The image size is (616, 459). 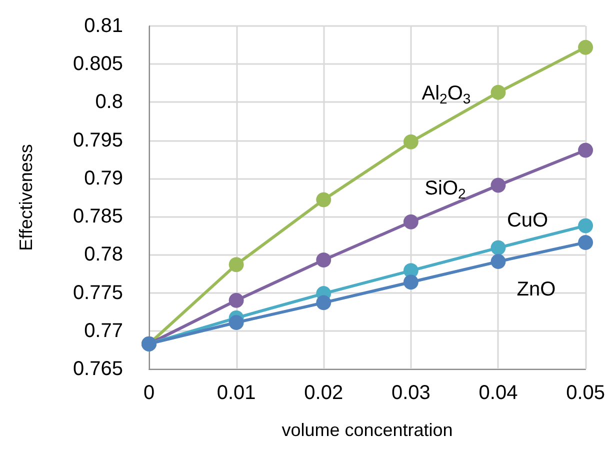 What do you see at coordinates (410, 393) in the screenshot?
I see `x-tick-label: 0.03` at bounding box center [410, 393].